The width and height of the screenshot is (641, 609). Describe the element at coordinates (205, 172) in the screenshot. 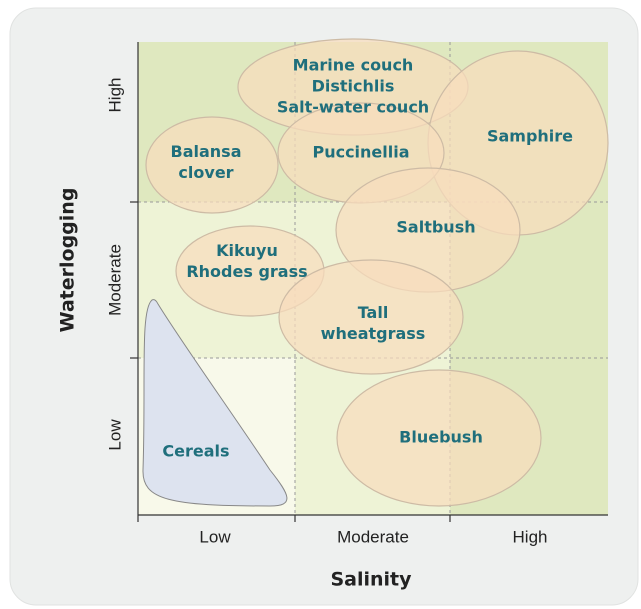

I see `region-label: clover` at that location.